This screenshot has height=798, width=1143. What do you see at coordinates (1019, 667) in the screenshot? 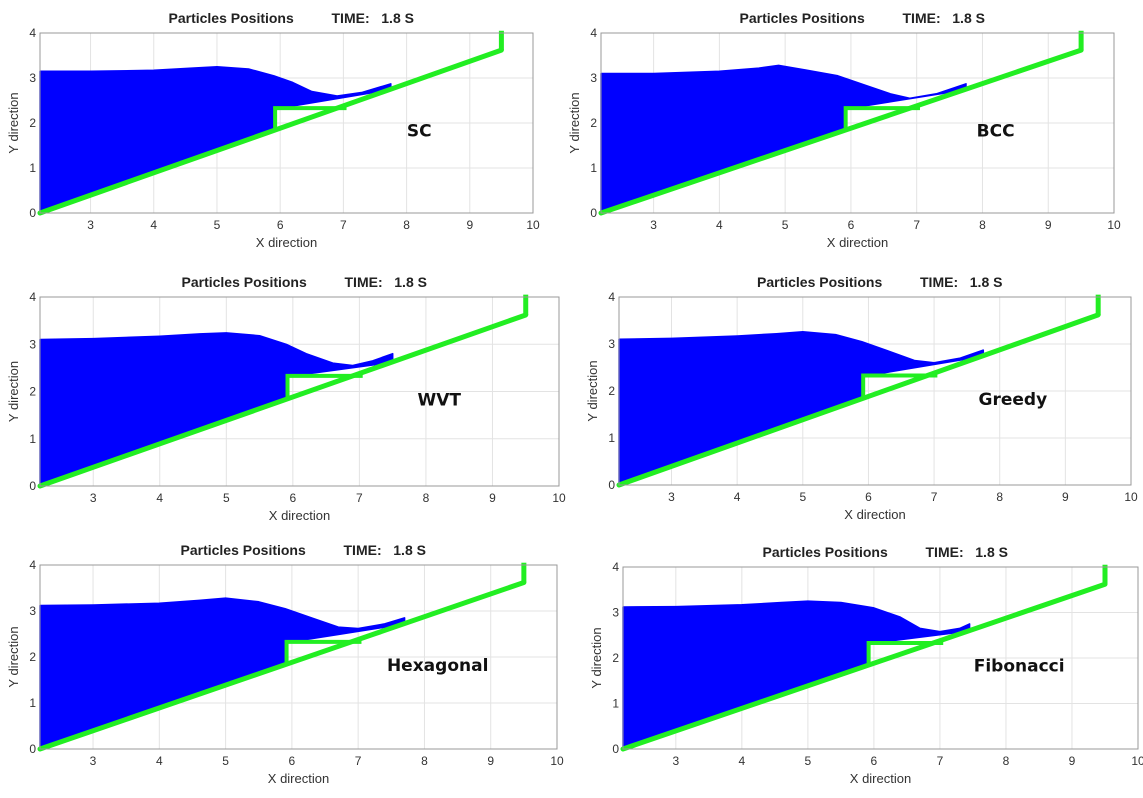
I see `method-label: Fibonacci` at bounding box center [1019, 667].